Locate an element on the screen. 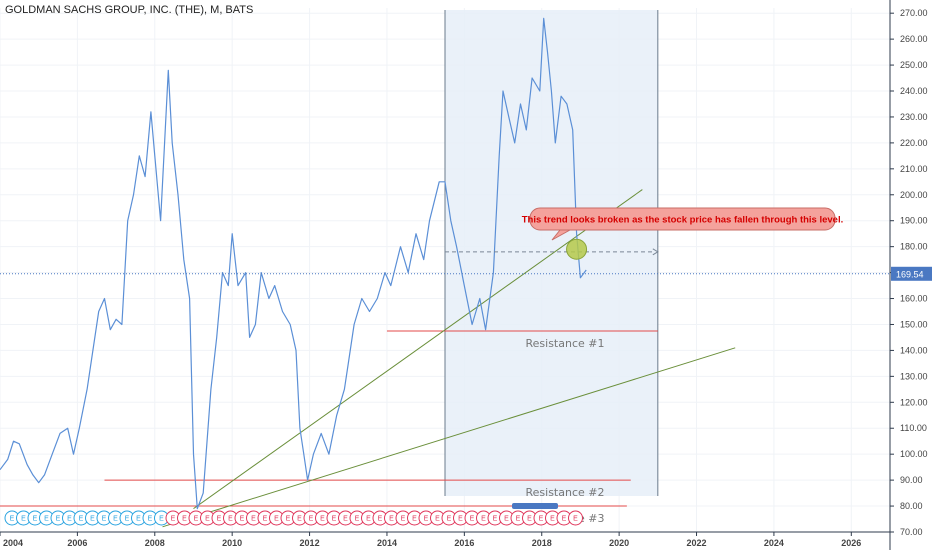  x-tick-label-2: 2008 is located at coordinates (155, 543).